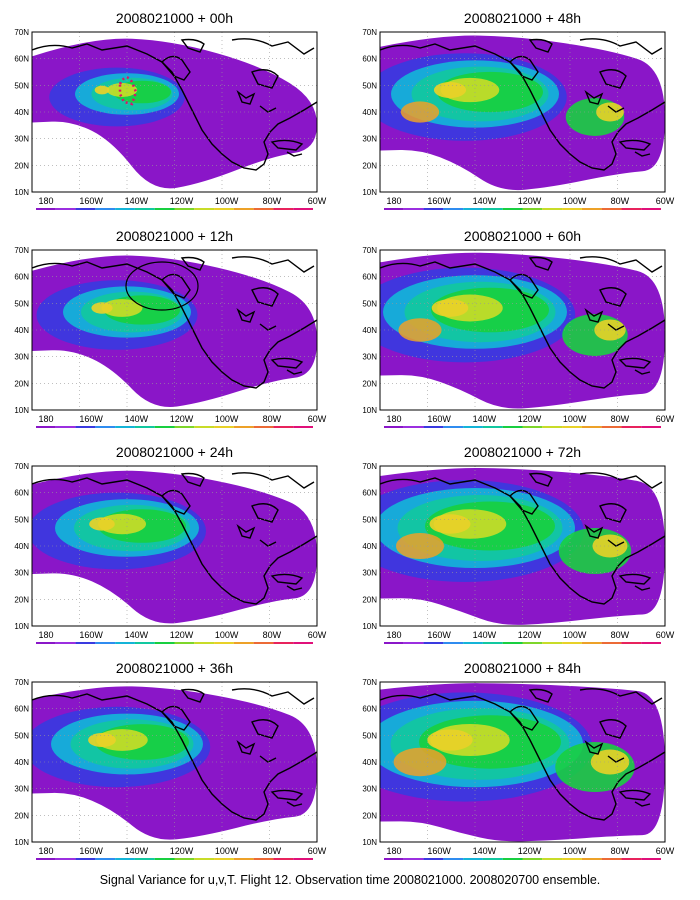 This screenshot has height=900, width=700. What do you see at coordinates (485, 635) in the screenshot?
I see `lon-tick-label: 140W` at bounding box center [485, 635].